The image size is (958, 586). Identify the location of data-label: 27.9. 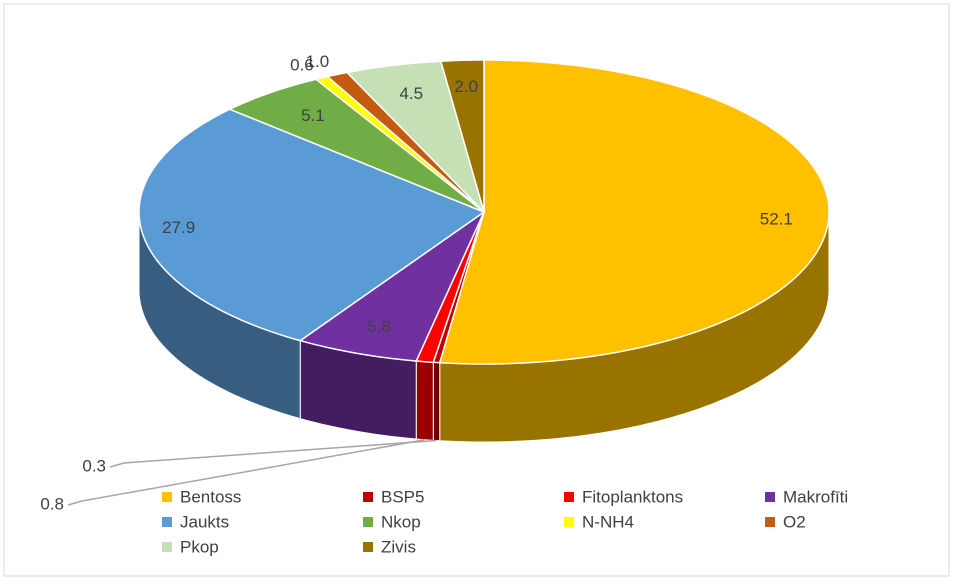
(178, 227).